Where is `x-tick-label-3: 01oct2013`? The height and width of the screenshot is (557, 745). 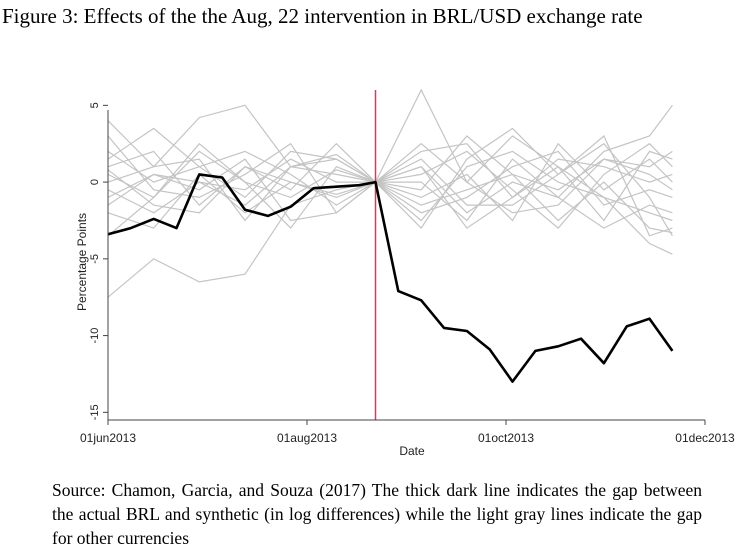 x-tick-label-3: 01oct2013 is located at coordinates (506, 438).